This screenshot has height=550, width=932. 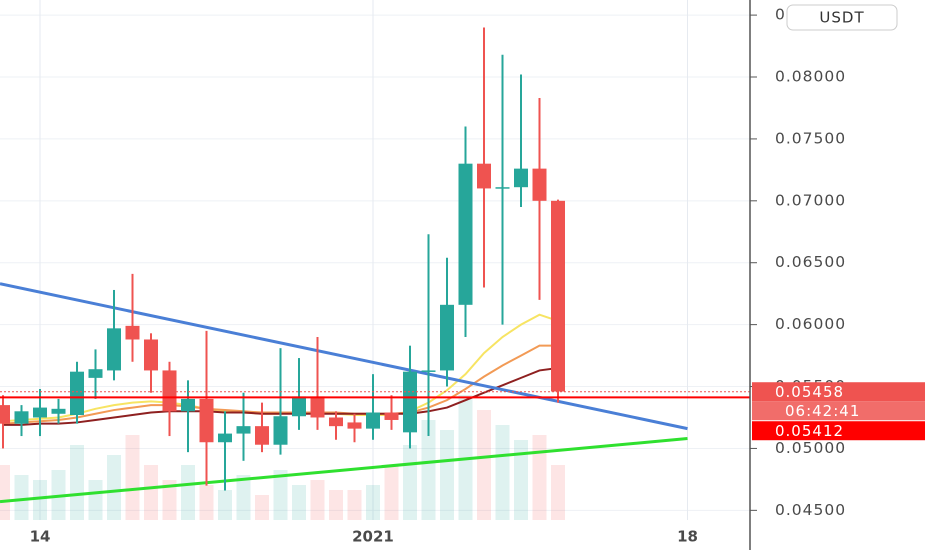 I want to click on x-tick-label: 14, so click(x=40, y=537).